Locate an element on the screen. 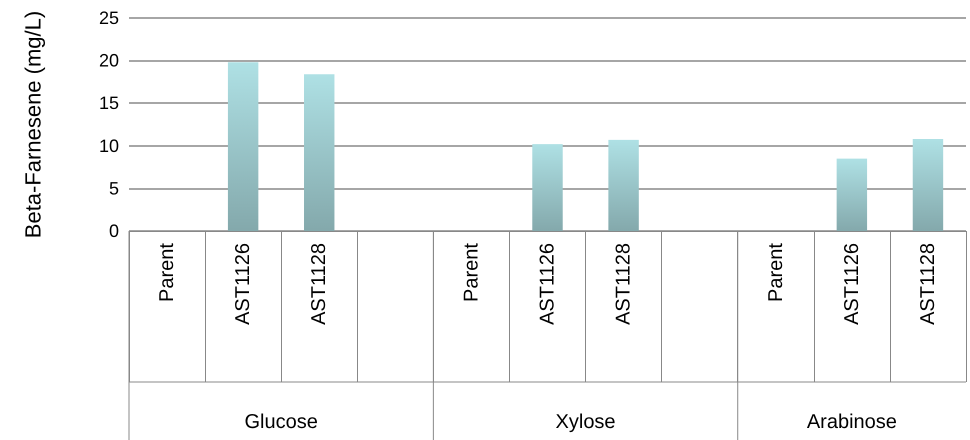 This screenshot has height=440, width=970. text: Xylose is located at coordinates (586, 422).